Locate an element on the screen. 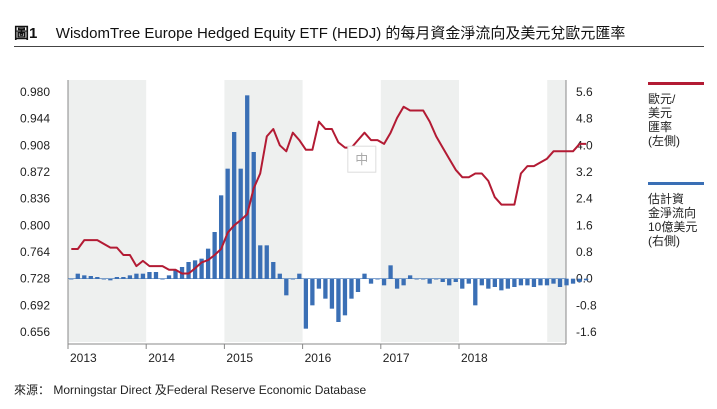 The width and height of the screenshot is (717, 409). left-axis-tick-label: 0.836 is located at coordinates (35, 199).